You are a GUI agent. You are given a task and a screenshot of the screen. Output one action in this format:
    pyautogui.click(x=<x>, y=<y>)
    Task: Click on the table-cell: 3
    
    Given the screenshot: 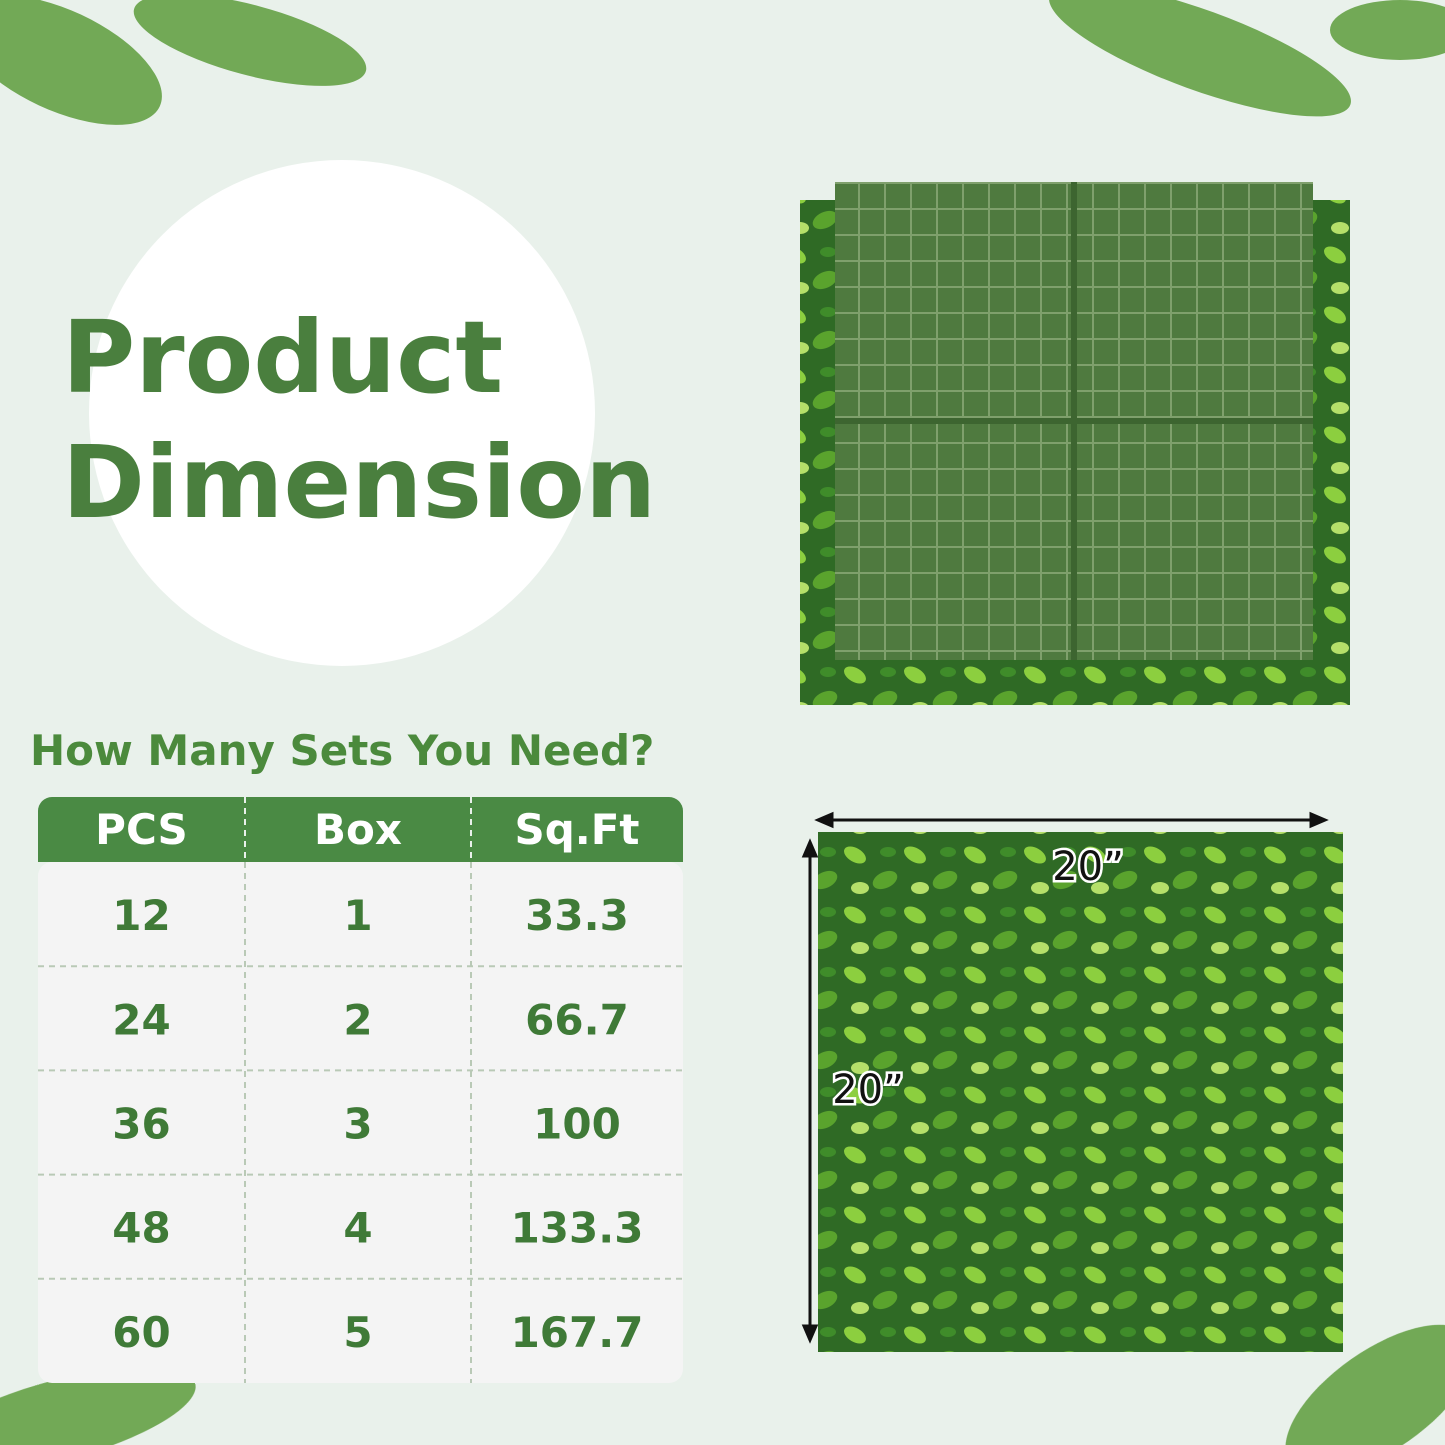 What is the action you would take?
    pyautogui.click(x=357, y=1124)
    